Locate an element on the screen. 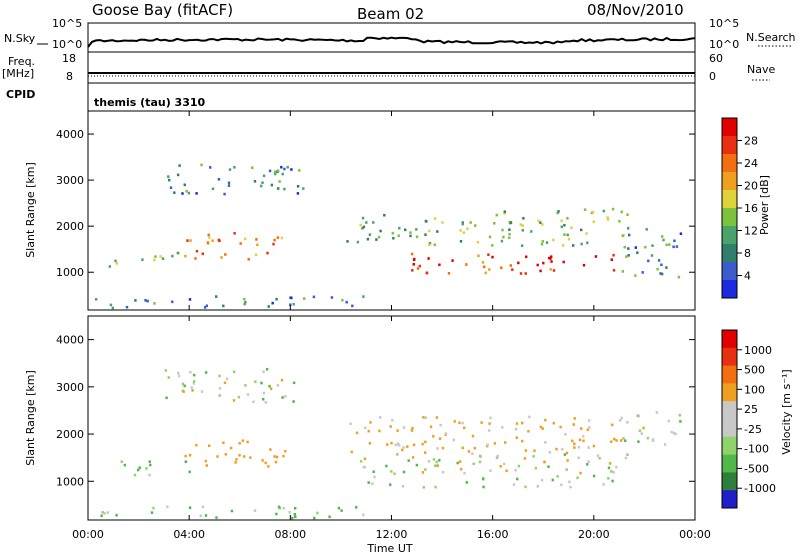  colorbar-swatch is located at coordinates (729, 199).